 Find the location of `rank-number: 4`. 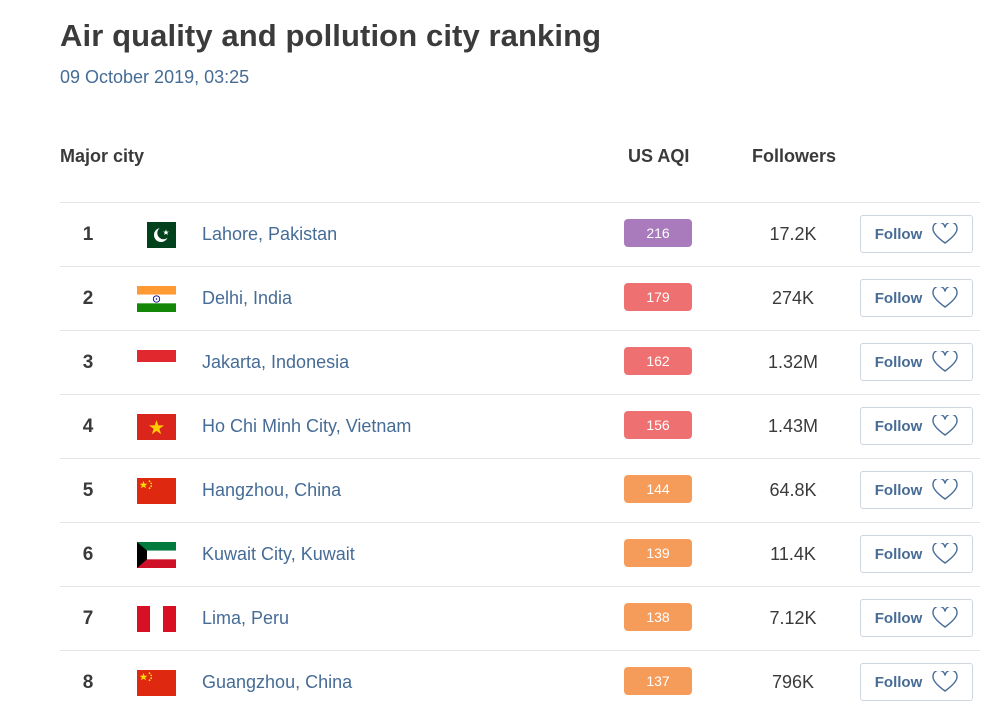

rank-number: 4 is located at coordinates (88, 426).